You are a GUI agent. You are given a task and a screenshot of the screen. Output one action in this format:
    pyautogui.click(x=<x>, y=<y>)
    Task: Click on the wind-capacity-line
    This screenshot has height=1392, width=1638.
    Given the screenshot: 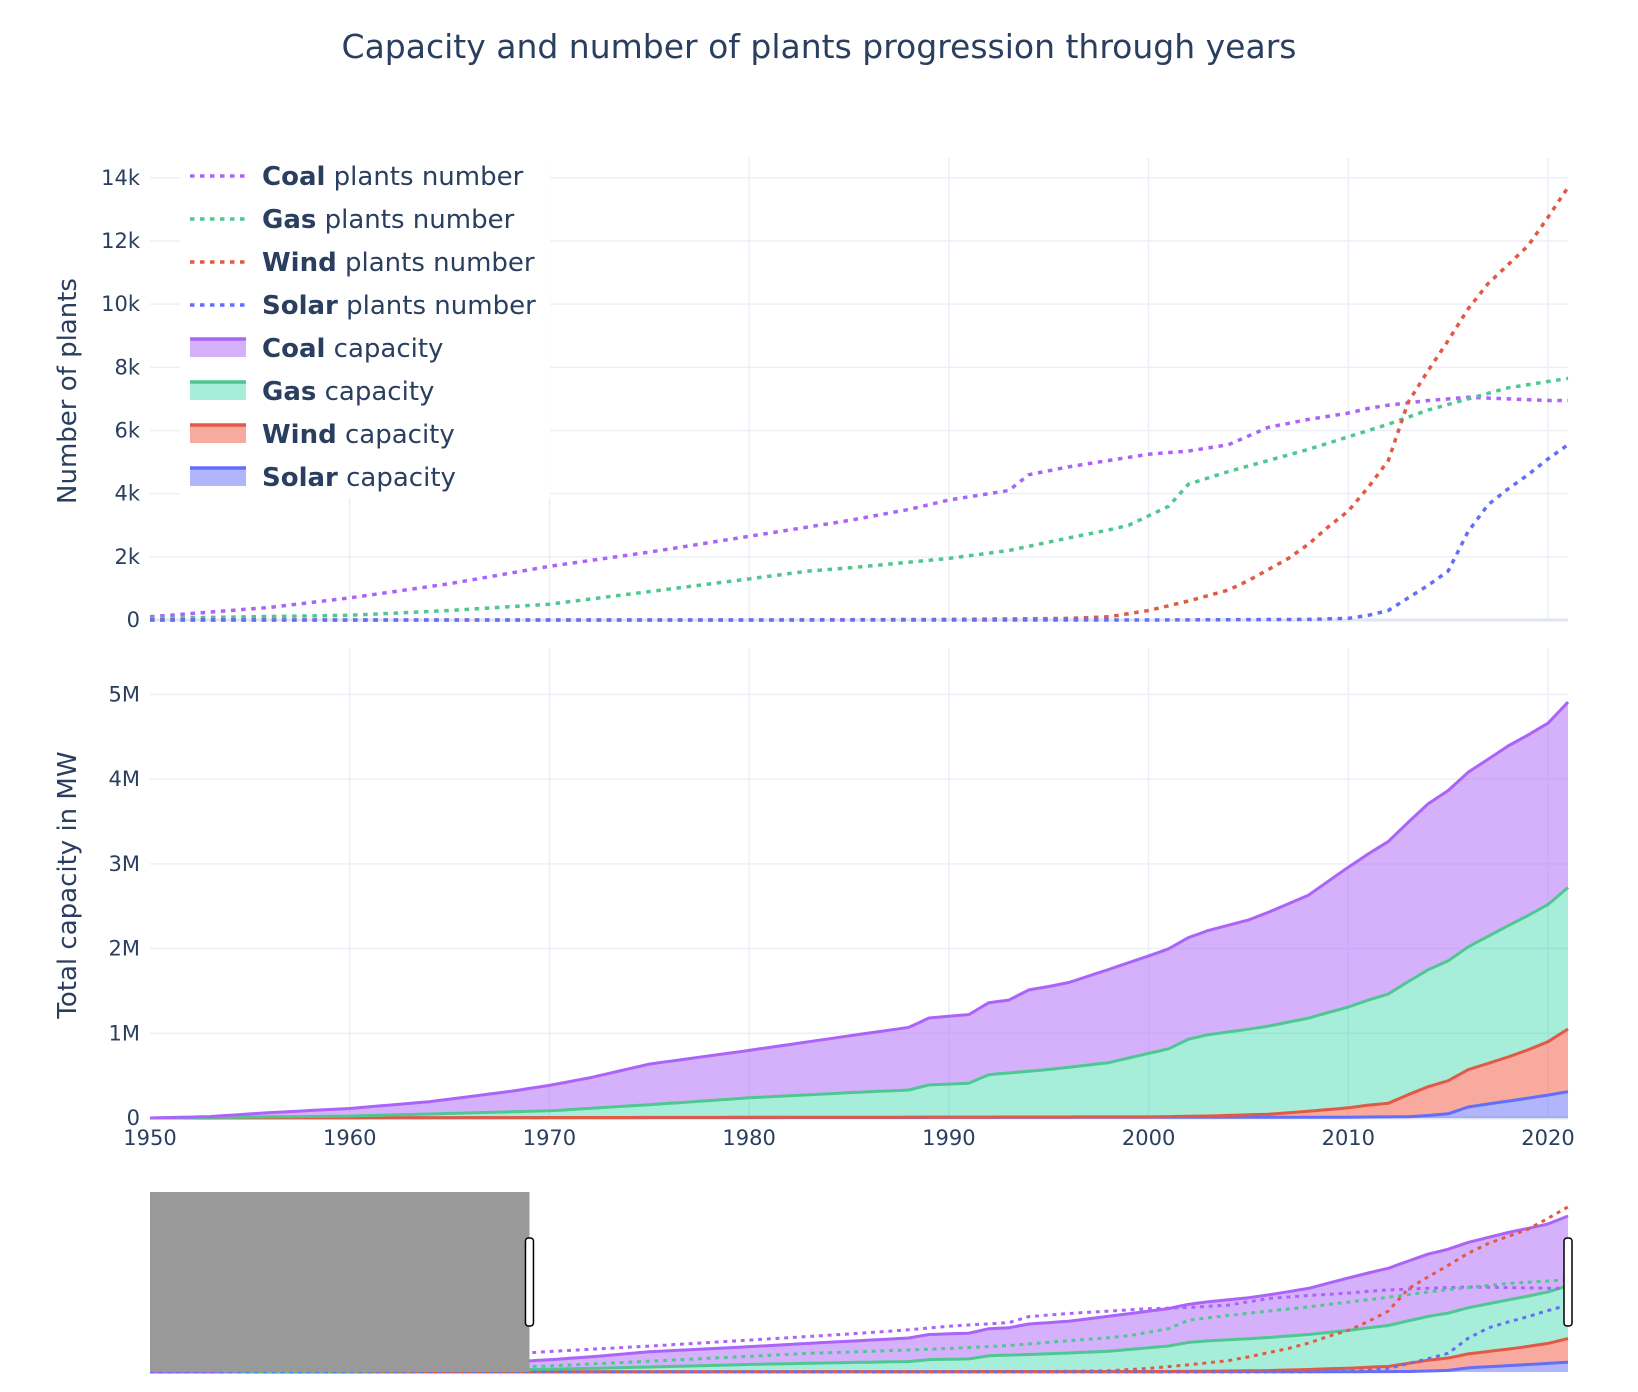 What is the action you would take?
    pyautogui.click(x=859, y=1073)
    